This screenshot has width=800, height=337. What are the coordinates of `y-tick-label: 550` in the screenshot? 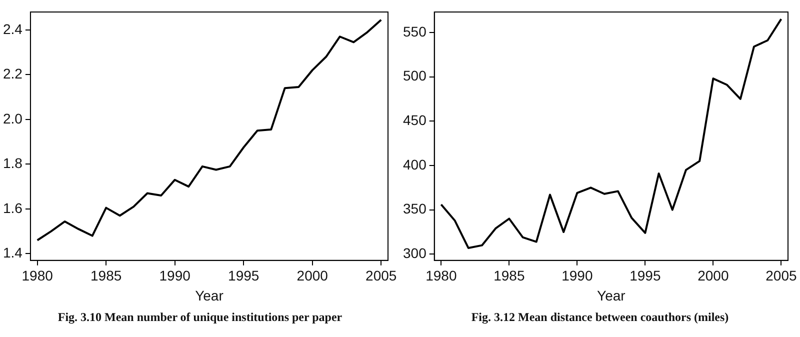 It's located at (415, 31).